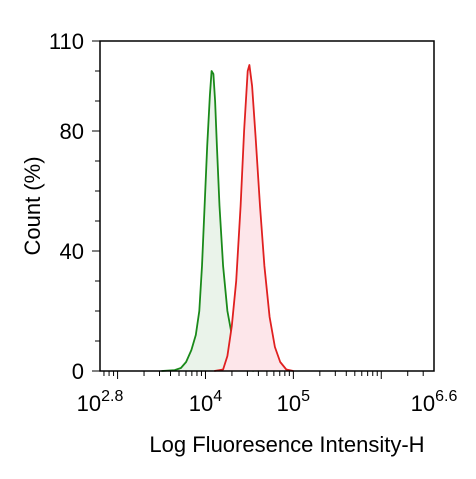 This screenshot has width=476, height=479. I want to click on x-tick-label: 102.8, so click(100, 402).